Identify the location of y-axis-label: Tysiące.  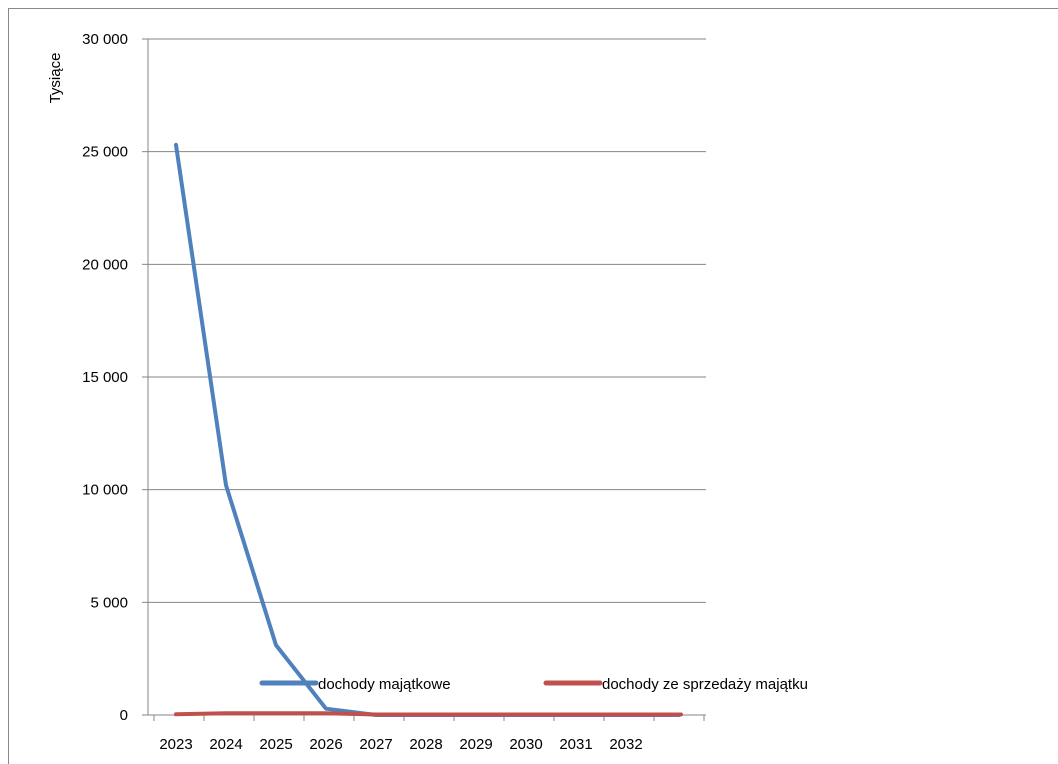
(55, 78).